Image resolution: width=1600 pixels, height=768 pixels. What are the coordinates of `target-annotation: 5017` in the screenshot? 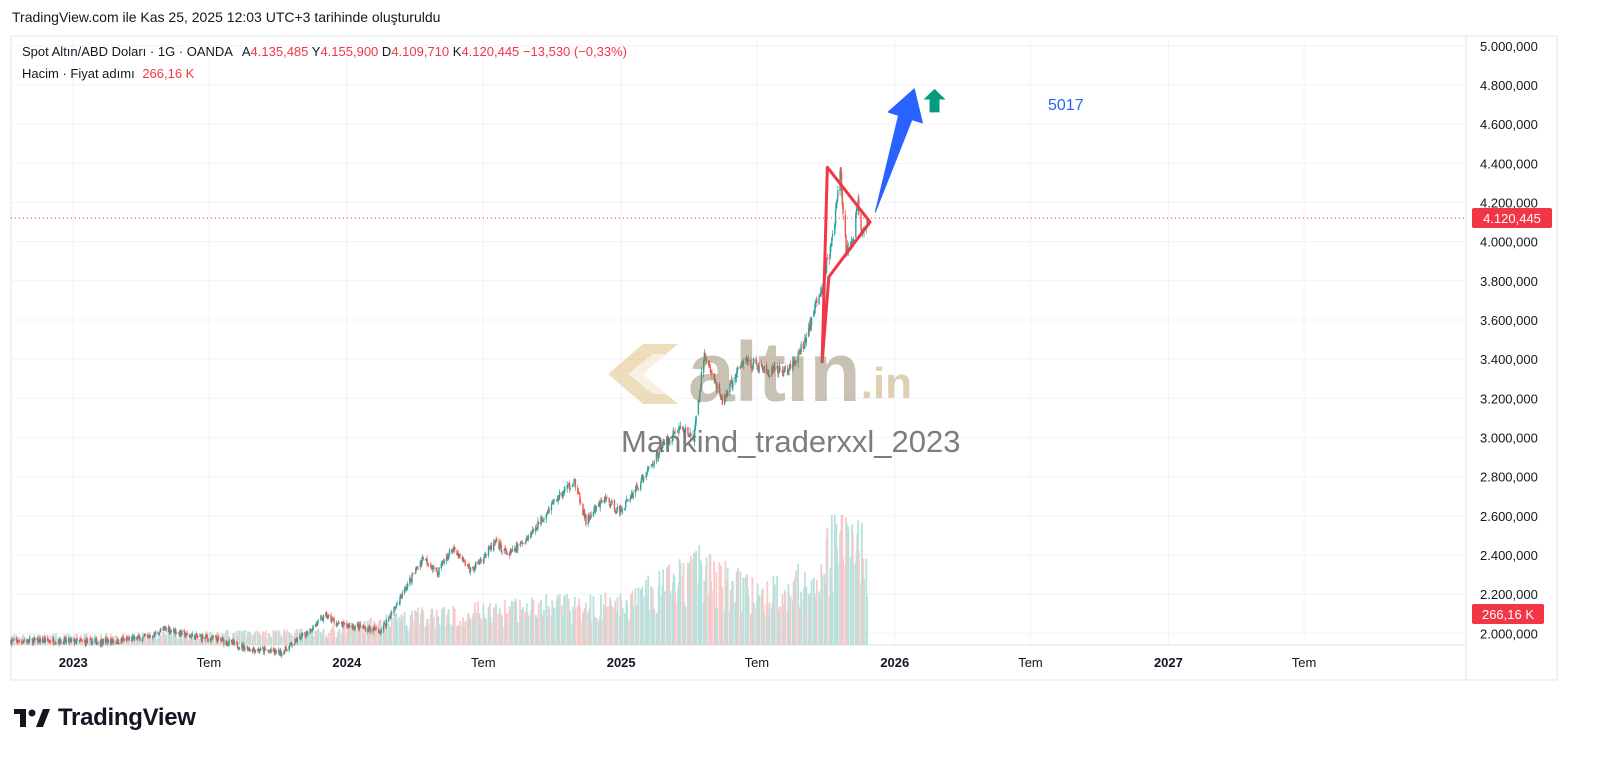 It's located at (1066, 105).